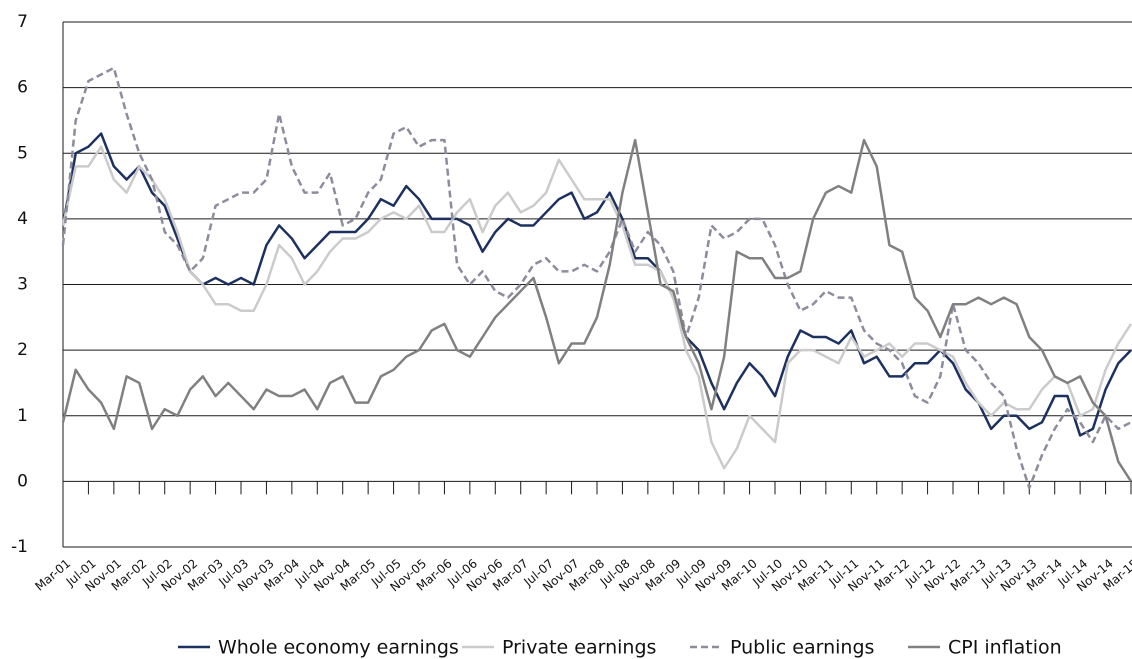  I want to click on legend-label: CPI inflation, so click(1005, 648).